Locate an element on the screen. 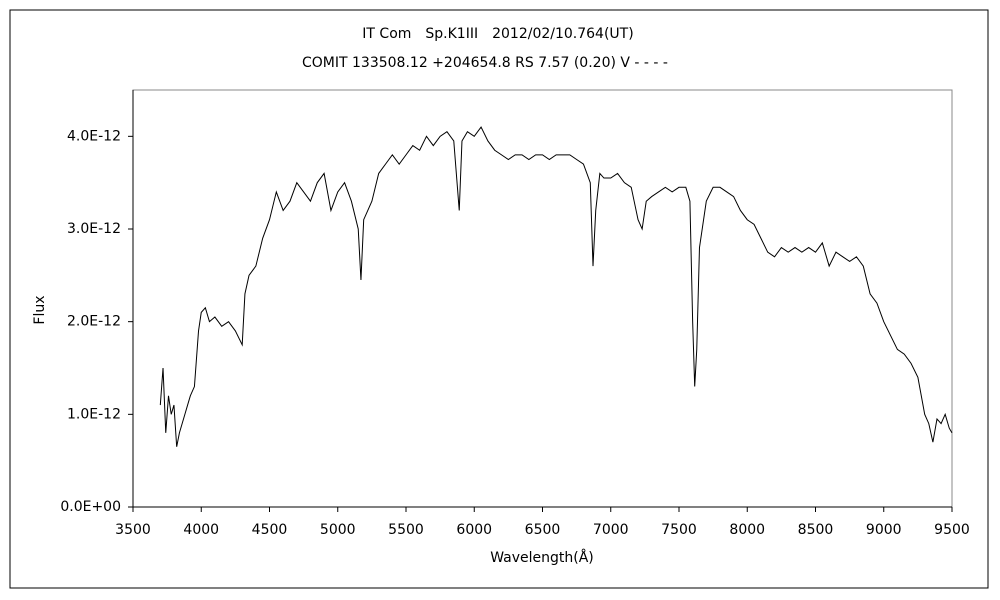 The image size is (1000, 600). y-tick-label: 3.0E-12 is located at coordinates (94, 229).